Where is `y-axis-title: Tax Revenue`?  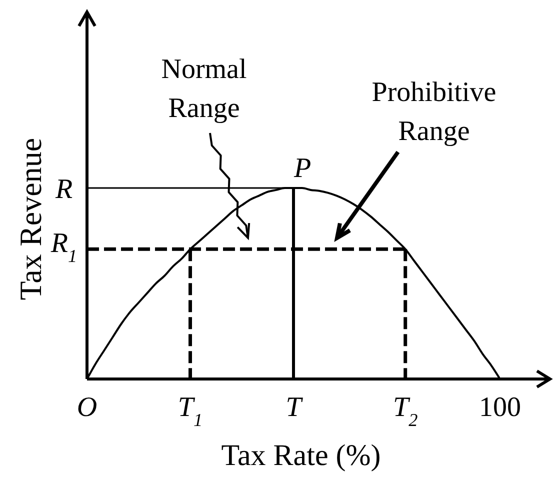 y-axis-title: Tax Revenue is located at coordinates (30, 219).